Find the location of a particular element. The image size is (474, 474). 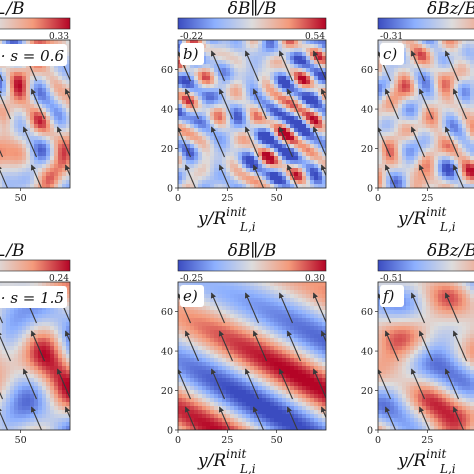

time-label: t · s = 1.5 is located at coordinates (32, 298).